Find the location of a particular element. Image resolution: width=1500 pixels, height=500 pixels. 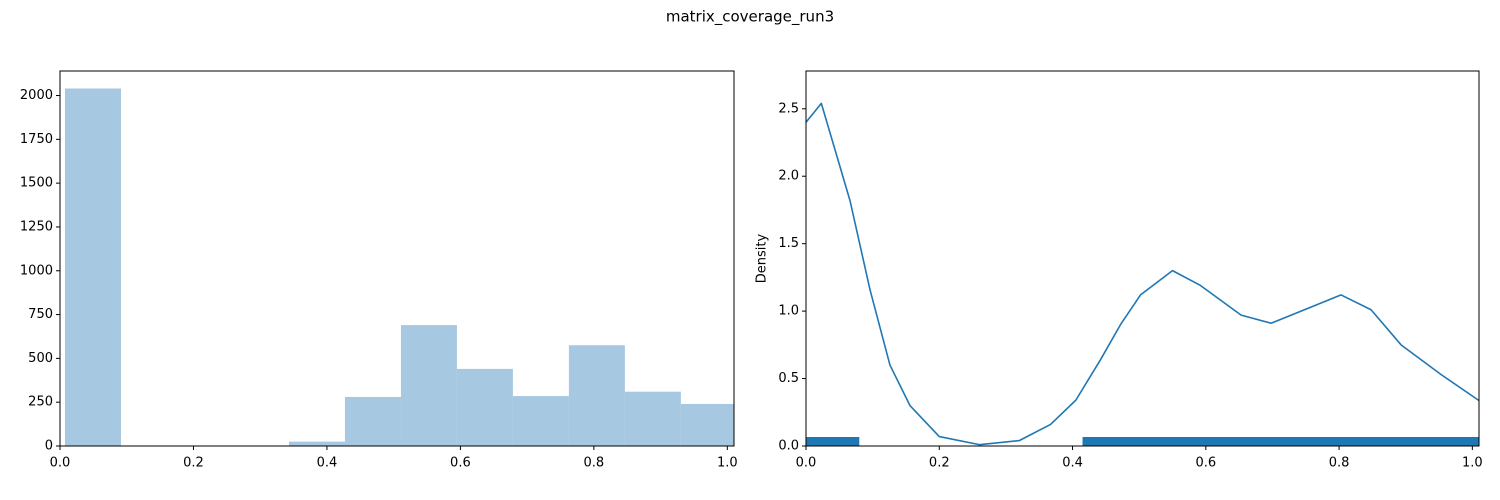

y-tick-label: 250 is located at coordinates (40, 402).